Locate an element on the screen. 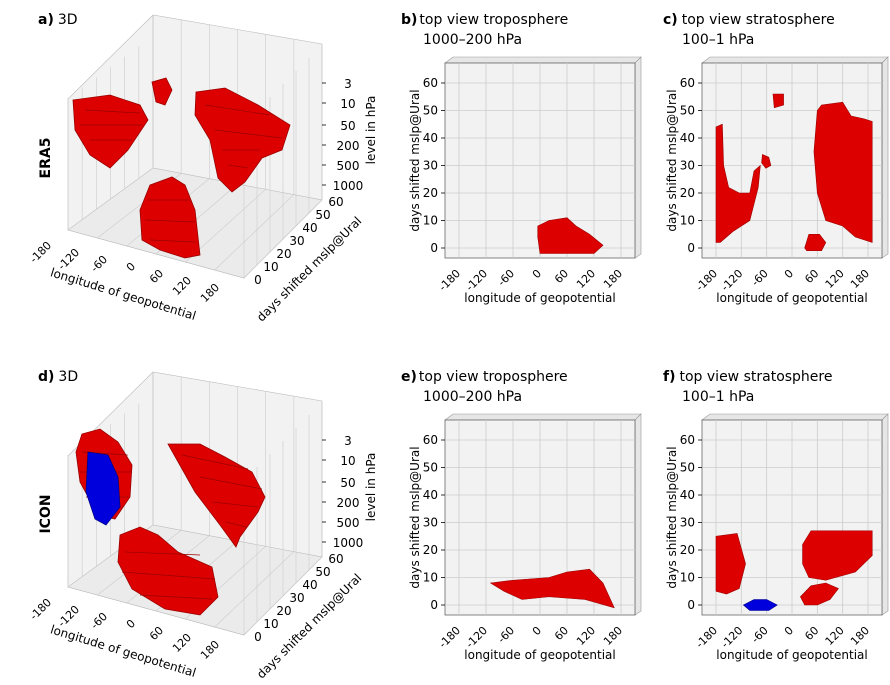 This screenshot has width=890, height=685. svg-text:f)top view stratosphere: f) top view stratosphere is located at coordinates (747, 377).